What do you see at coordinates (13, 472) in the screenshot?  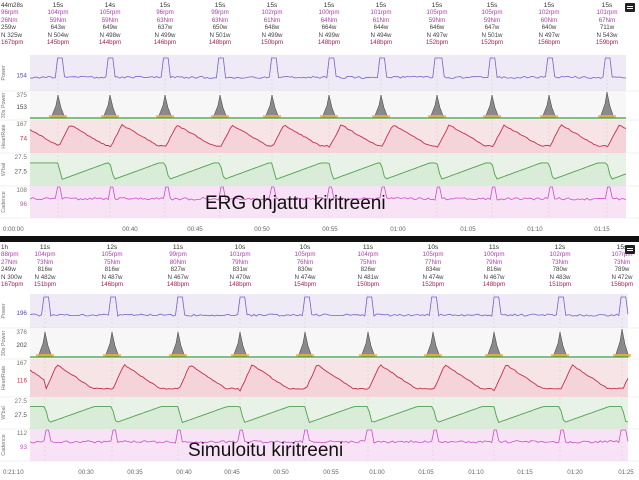 I see `time-axis-label: 0:21:10` at bounding box center [13, 472].